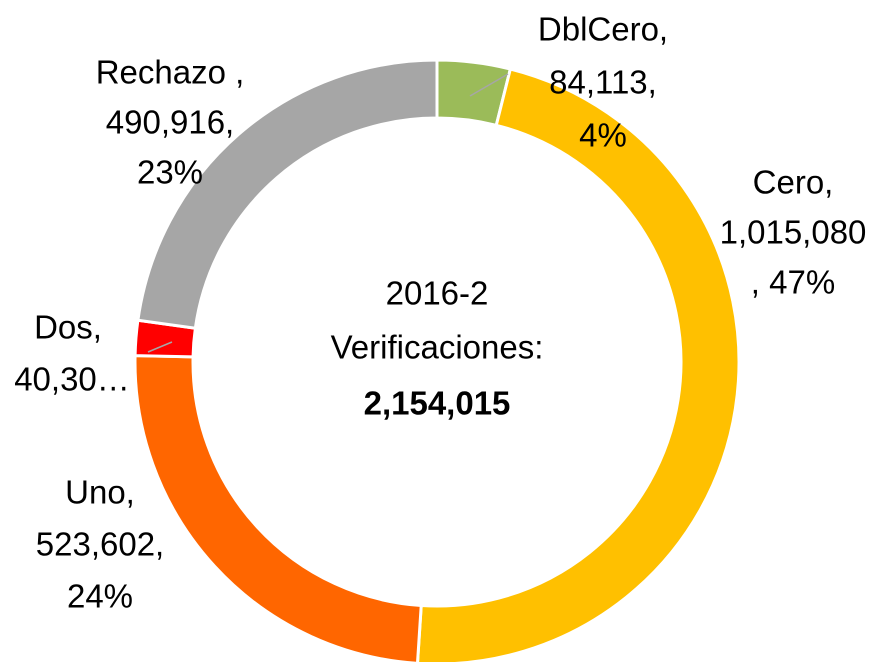 Image resolution: width=887 pixels, height=662 pixels. I want to click on center-label: 2016-2, so click(437, 293).